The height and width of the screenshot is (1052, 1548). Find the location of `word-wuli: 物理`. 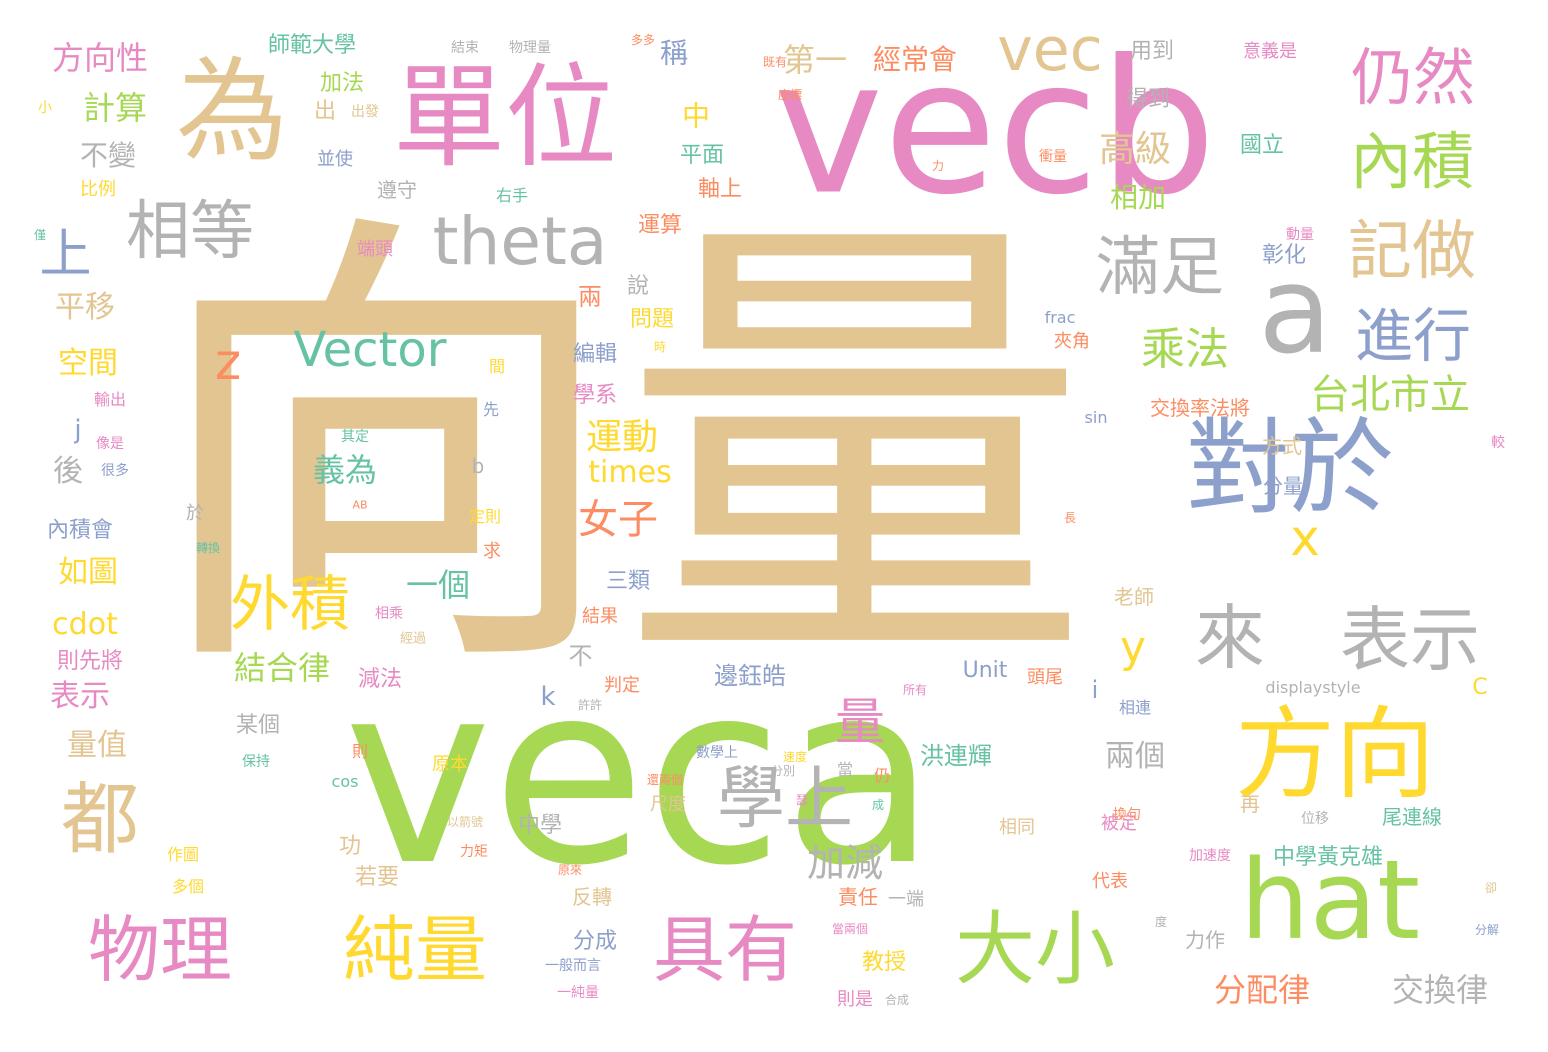

word-wuli: 物理 is located at coordinates (160, 950).